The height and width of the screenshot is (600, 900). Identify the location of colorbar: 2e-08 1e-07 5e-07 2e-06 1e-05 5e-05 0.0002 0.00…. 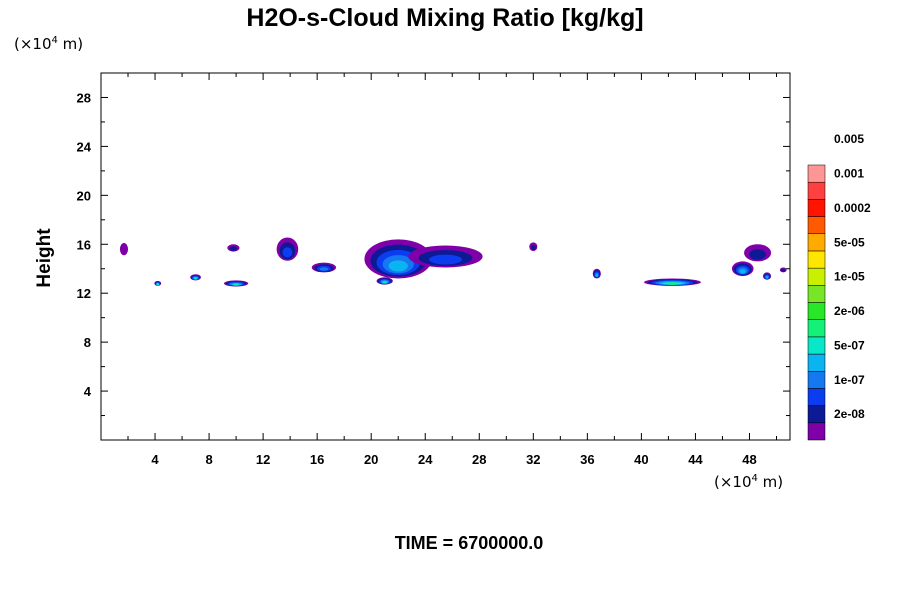
(839, 286).